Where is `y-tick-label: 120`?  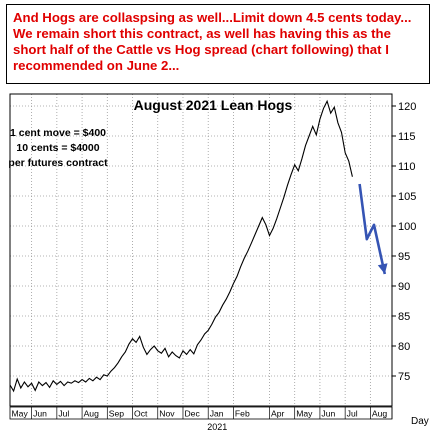
y-tick-label: 120 is located at coordinates (407, 107).